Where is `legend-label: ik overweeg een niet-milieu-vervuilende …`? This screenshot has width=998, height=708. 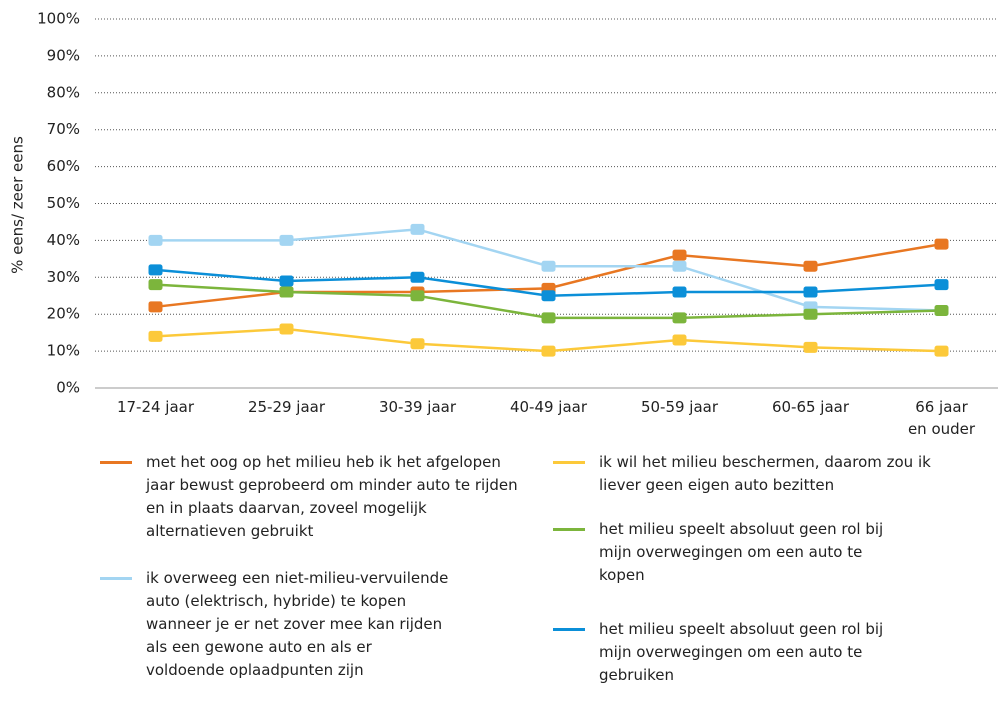 legend-label: ik overweeg een niet-milieu-vervuilende … is located at coordinates (297, 624).